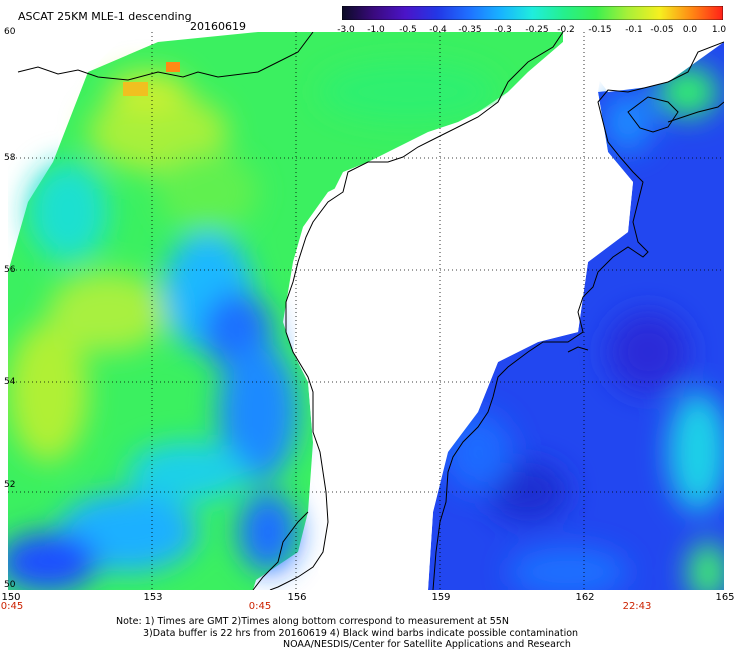 The image size is (740, 650). Describe the element at coordinates (585, 597) in the screenshot. I see `lon-label: 162` at that location.